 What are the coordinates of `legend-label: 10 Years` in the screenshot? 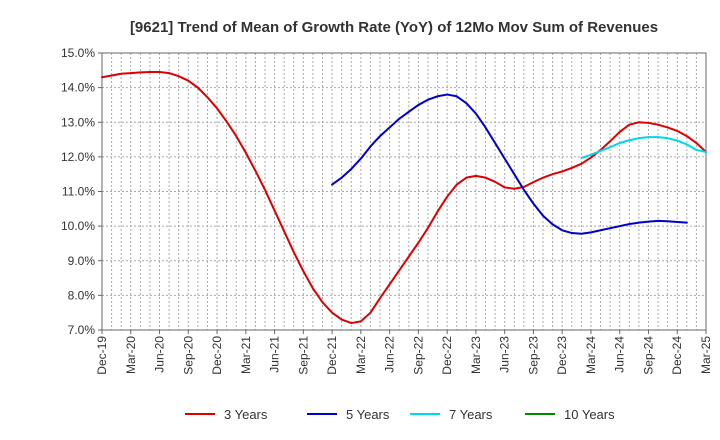 It's located at (589, 414).